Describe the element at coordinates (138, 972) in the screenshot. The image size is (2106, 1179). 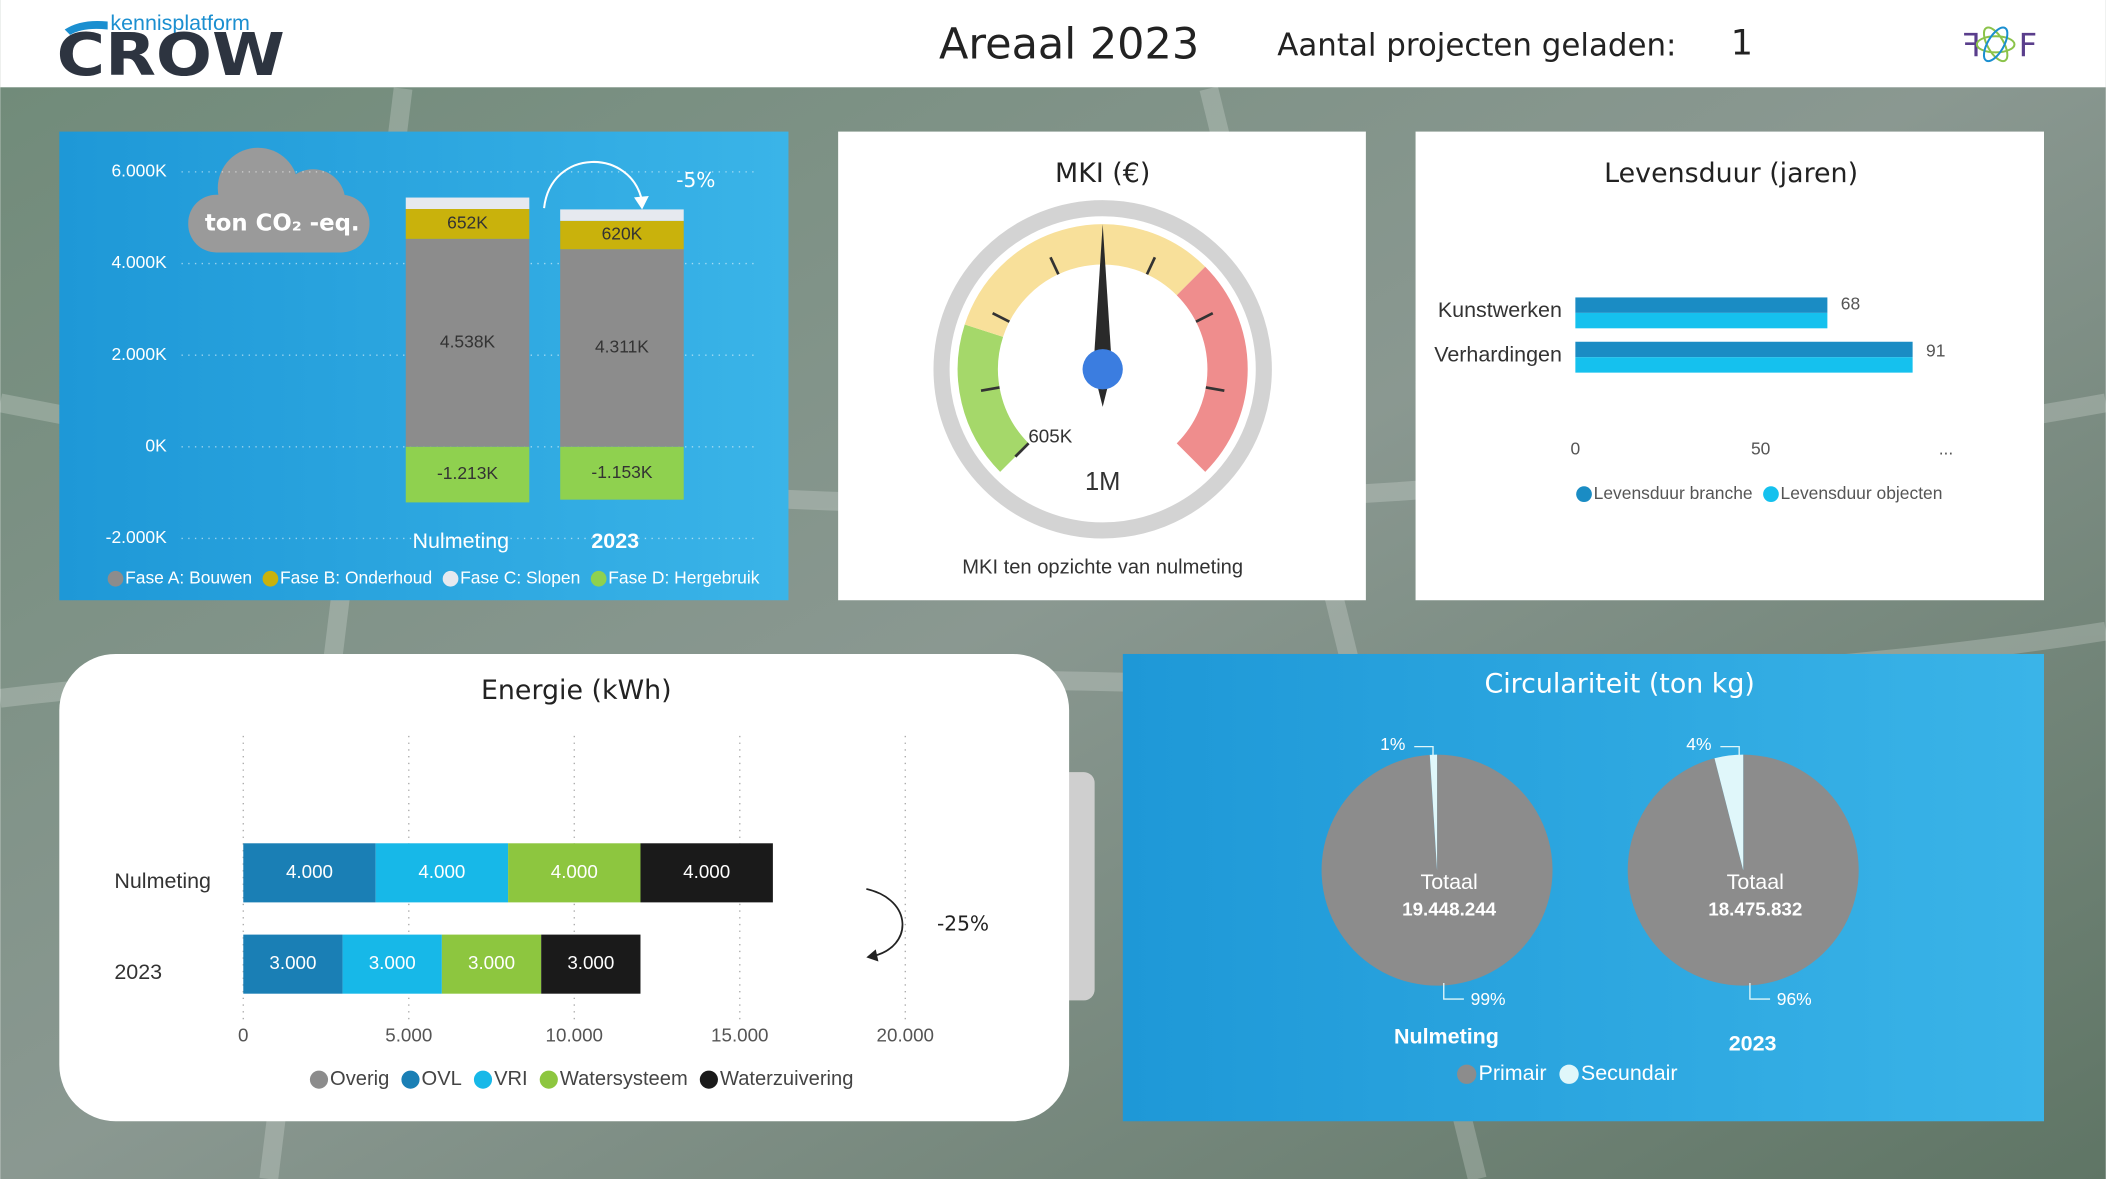
I see `category-label: 2023` at that location.